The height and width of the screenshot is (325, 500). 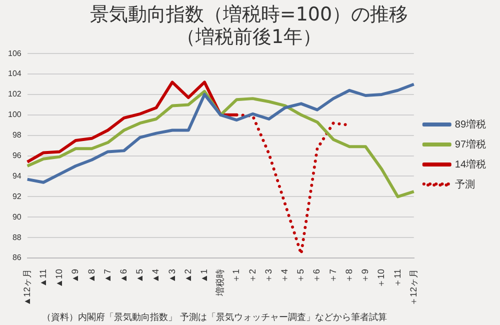 What do you see at coordinates (17, 217) in the screenshot?
I see `y-tick-label: 90` at bounding box center [17, 217].